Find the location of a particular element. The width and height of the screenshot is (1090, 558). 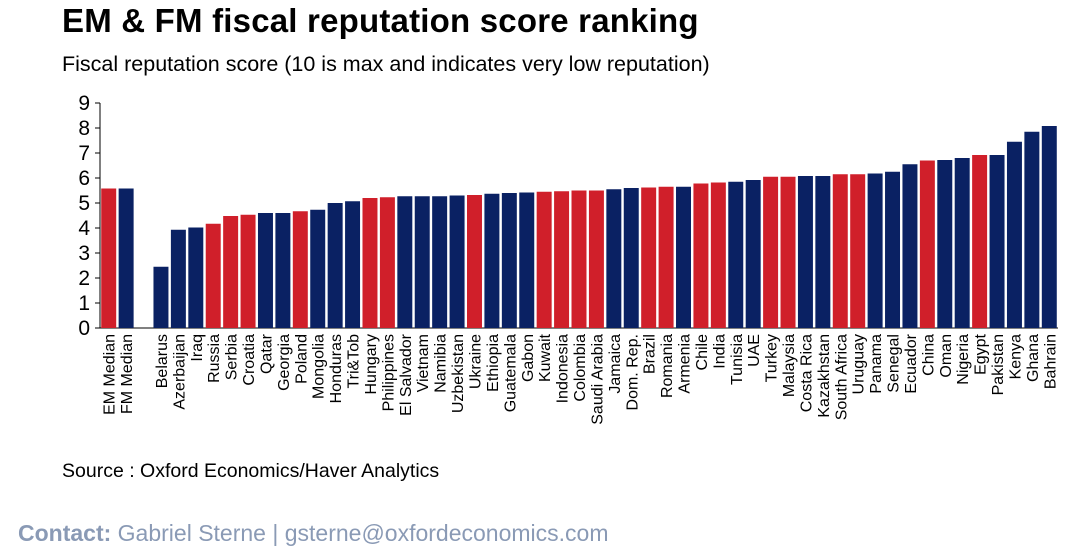

x-tick-label: Namibia is located at coordinates (441, 363).